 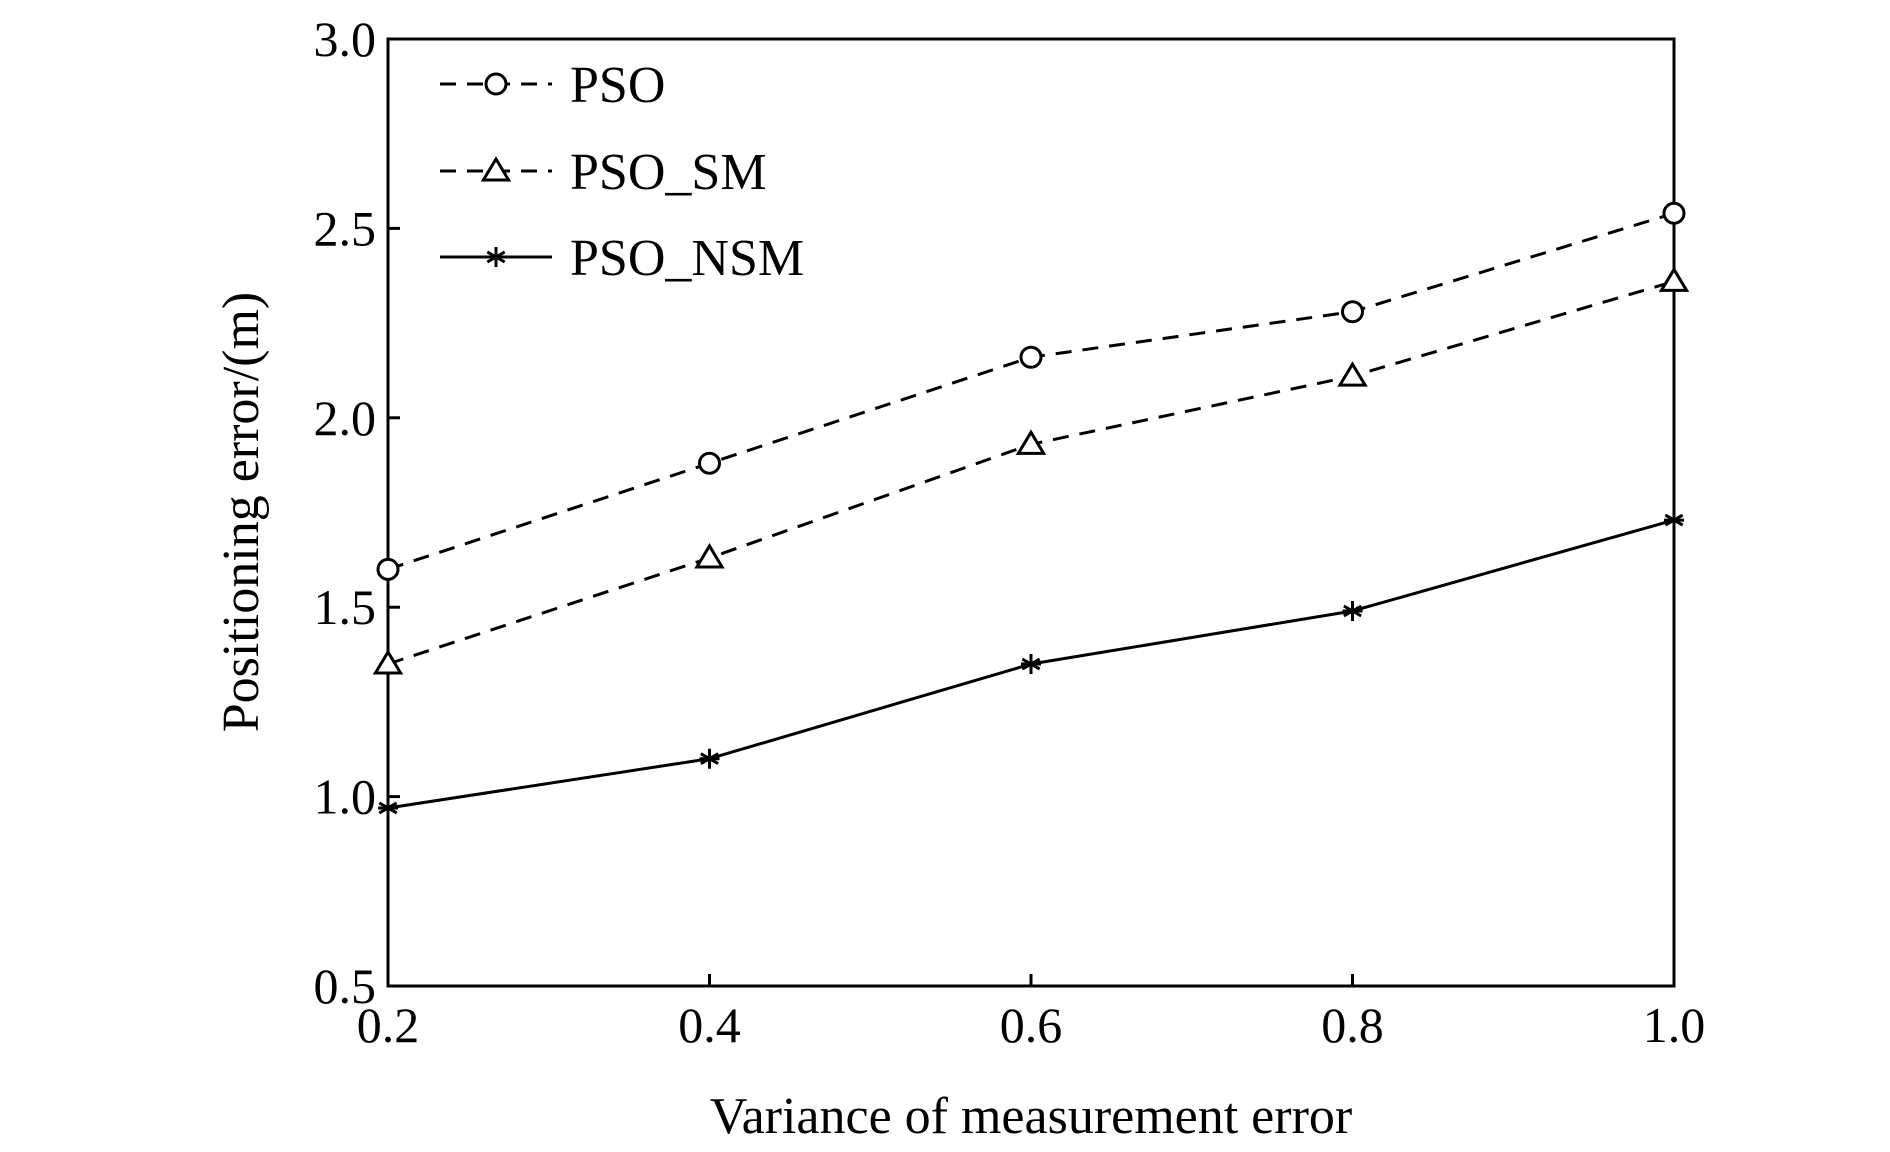 I want to click on legend: PSO PSO_SM PSO_NSM, so click(x=622, y=172).